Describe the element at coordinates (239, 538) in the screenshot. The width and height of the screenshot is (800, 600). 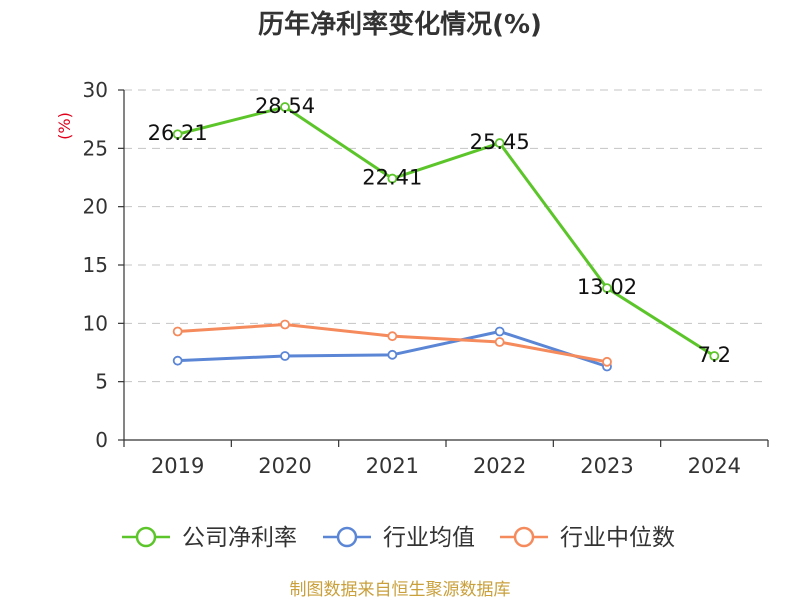
I see `legend-label-company-net-margin: 公司净利率` at that location.